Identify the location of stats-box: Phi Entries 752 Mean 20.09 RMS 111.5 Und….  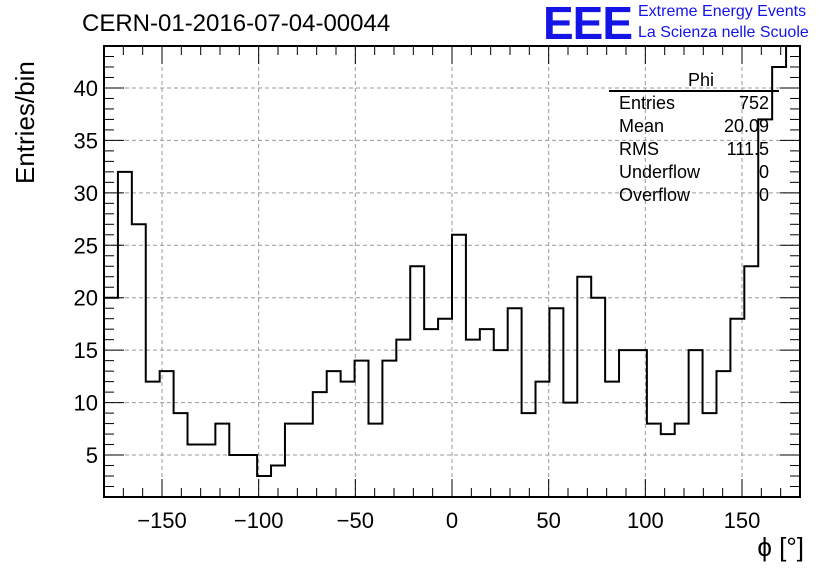
(694, 138).